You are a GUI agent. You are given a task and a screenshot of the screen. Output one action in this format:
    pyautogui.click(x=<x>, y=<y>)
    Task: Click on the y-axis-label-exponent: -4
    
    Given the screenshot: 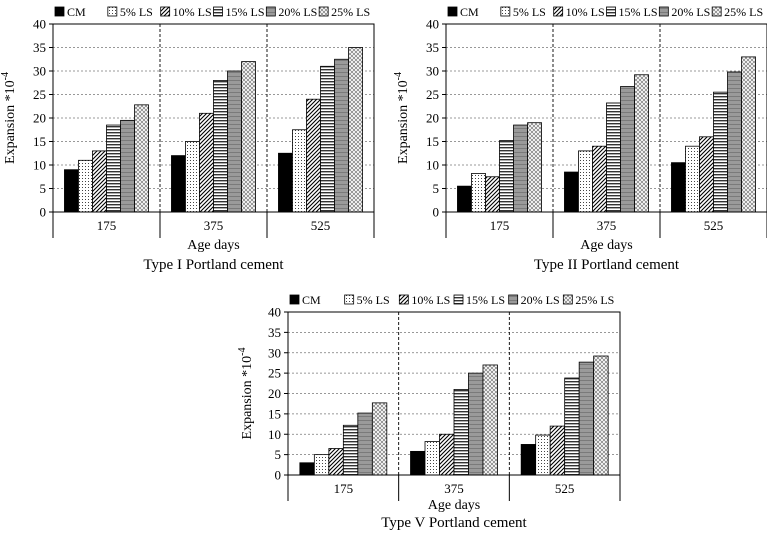 What is the action you would take?
    pyautogui.click(x=5, y=76)
    